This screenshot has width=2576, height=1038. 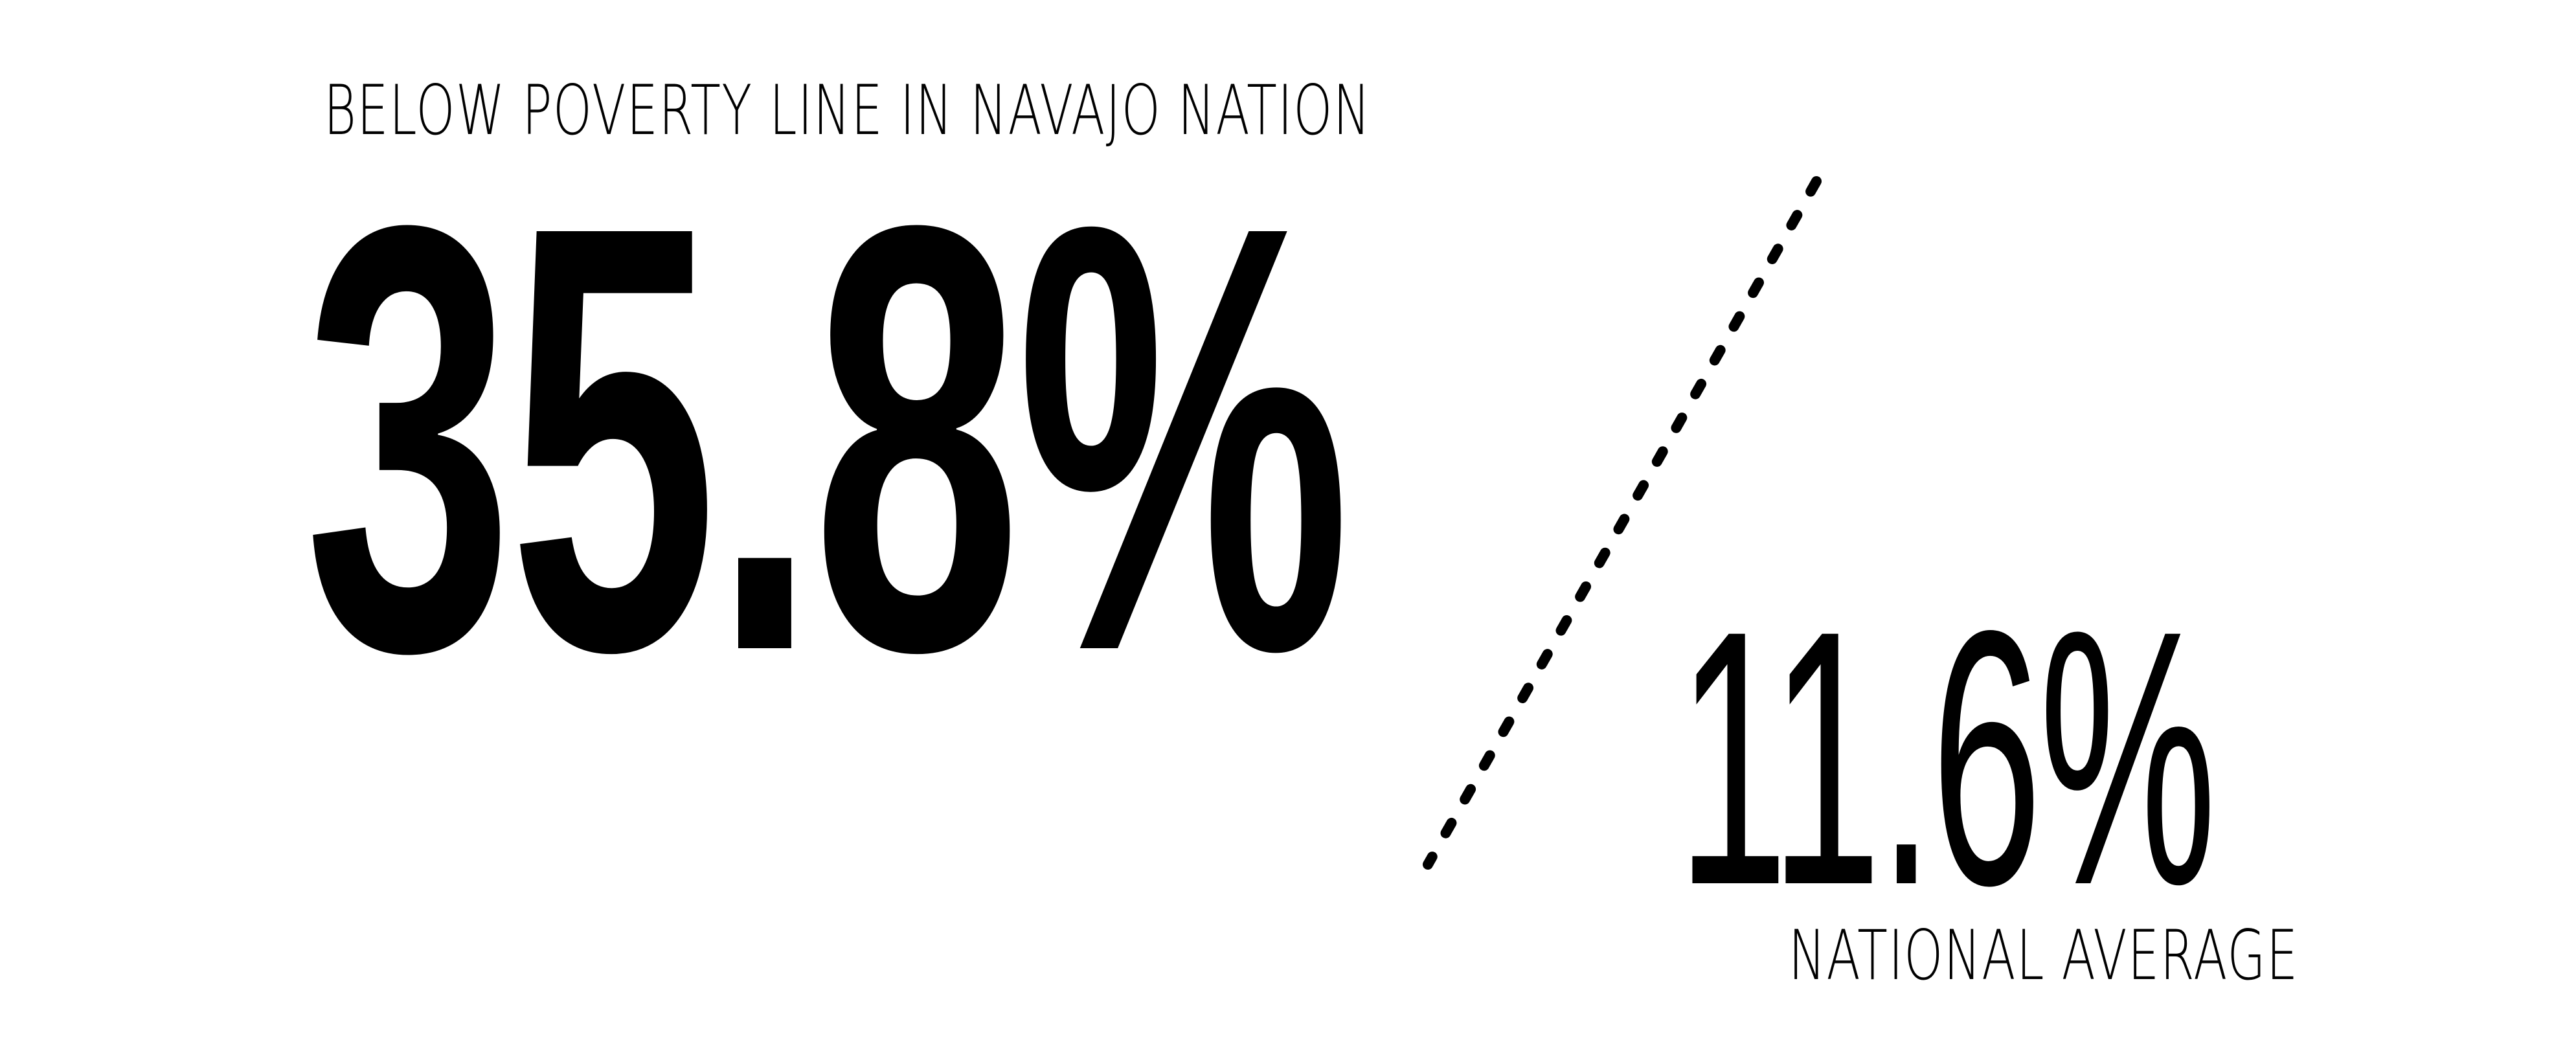 What do you see at coordinates (1947, 757) in the screenshot?
I see `secondary-value: 11.6%` at bounding box center [1947, 757].